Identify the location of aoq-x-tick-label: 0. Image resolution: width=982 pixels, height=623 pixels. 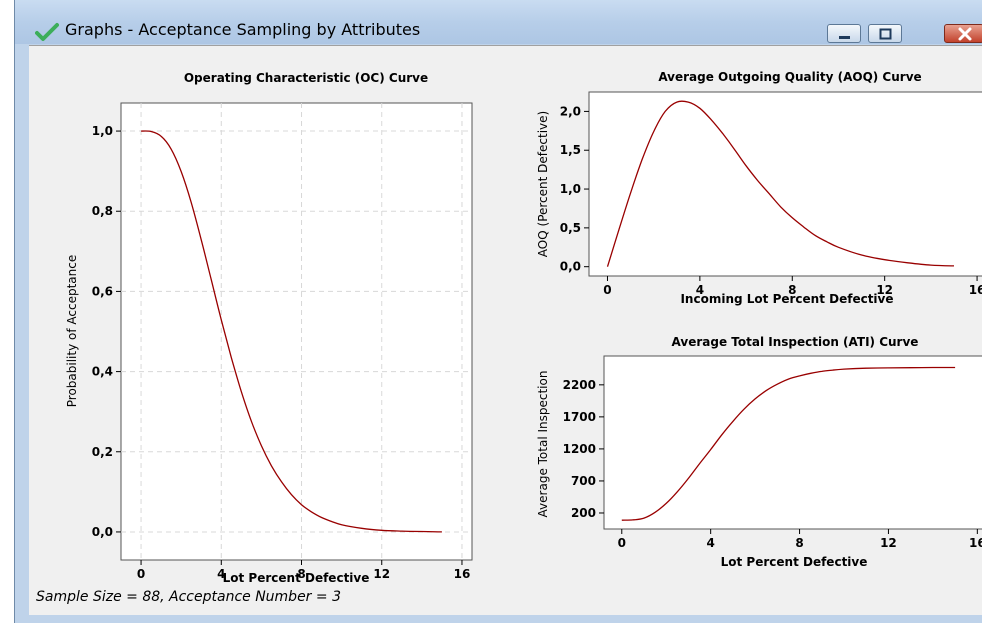
(607, 290).